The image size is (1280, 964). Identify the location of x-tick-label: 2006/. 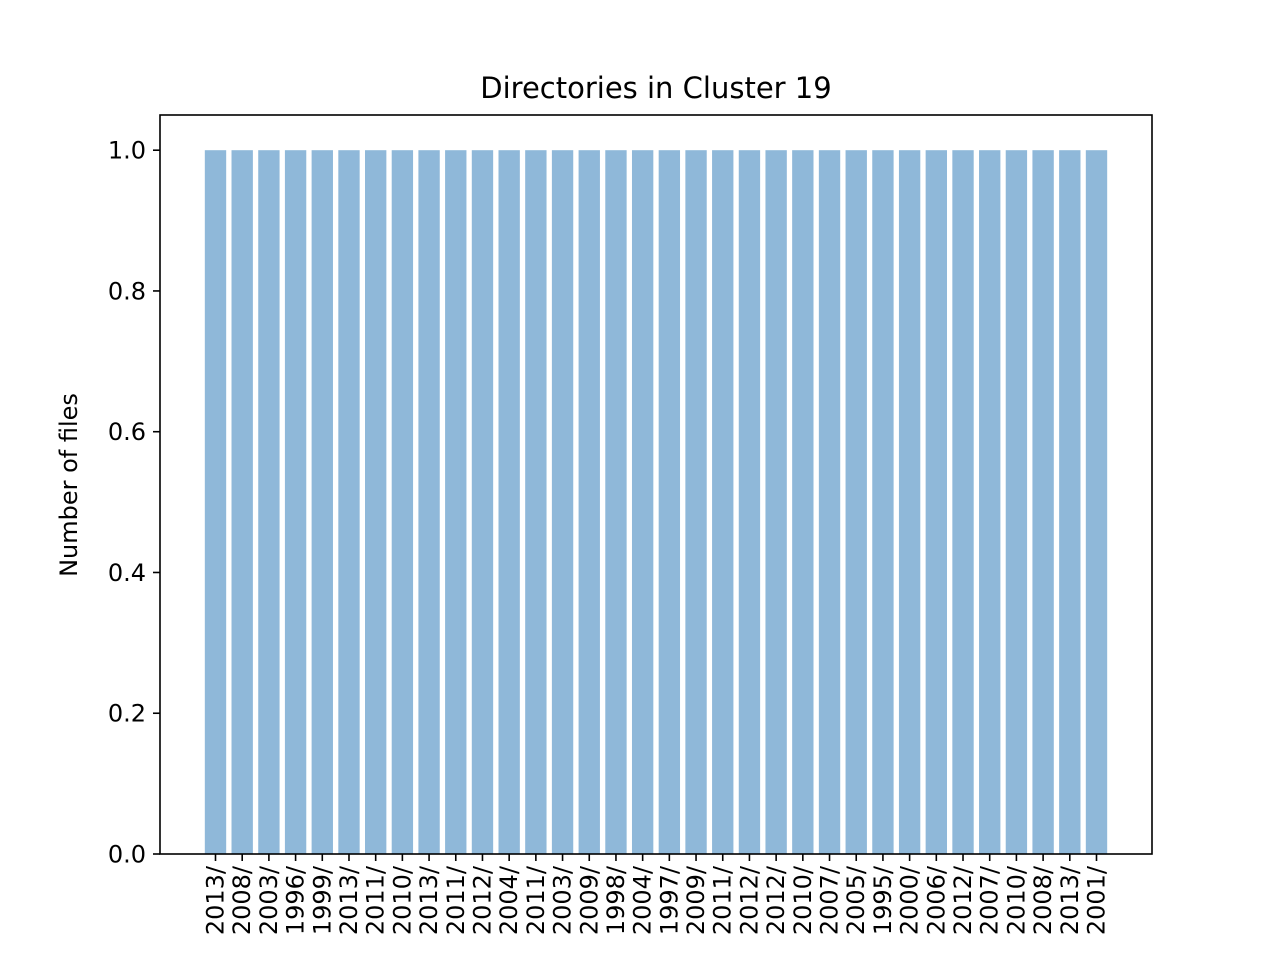
(936, 900).